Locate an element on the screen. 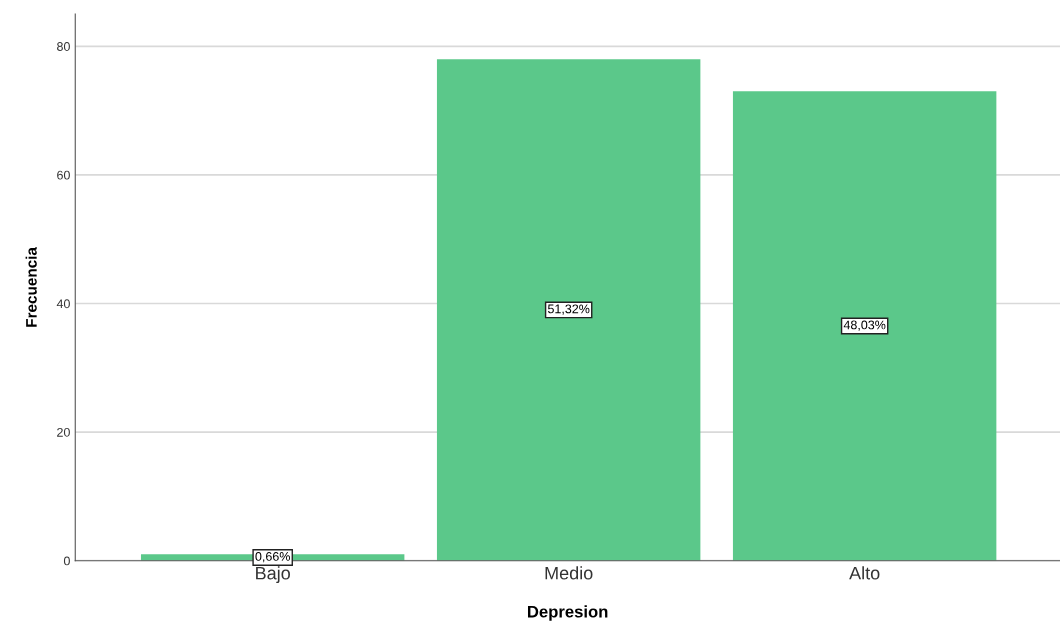 The image size is (1060, 643). y-tick-label: 80 is located at coordinates (63, 46).